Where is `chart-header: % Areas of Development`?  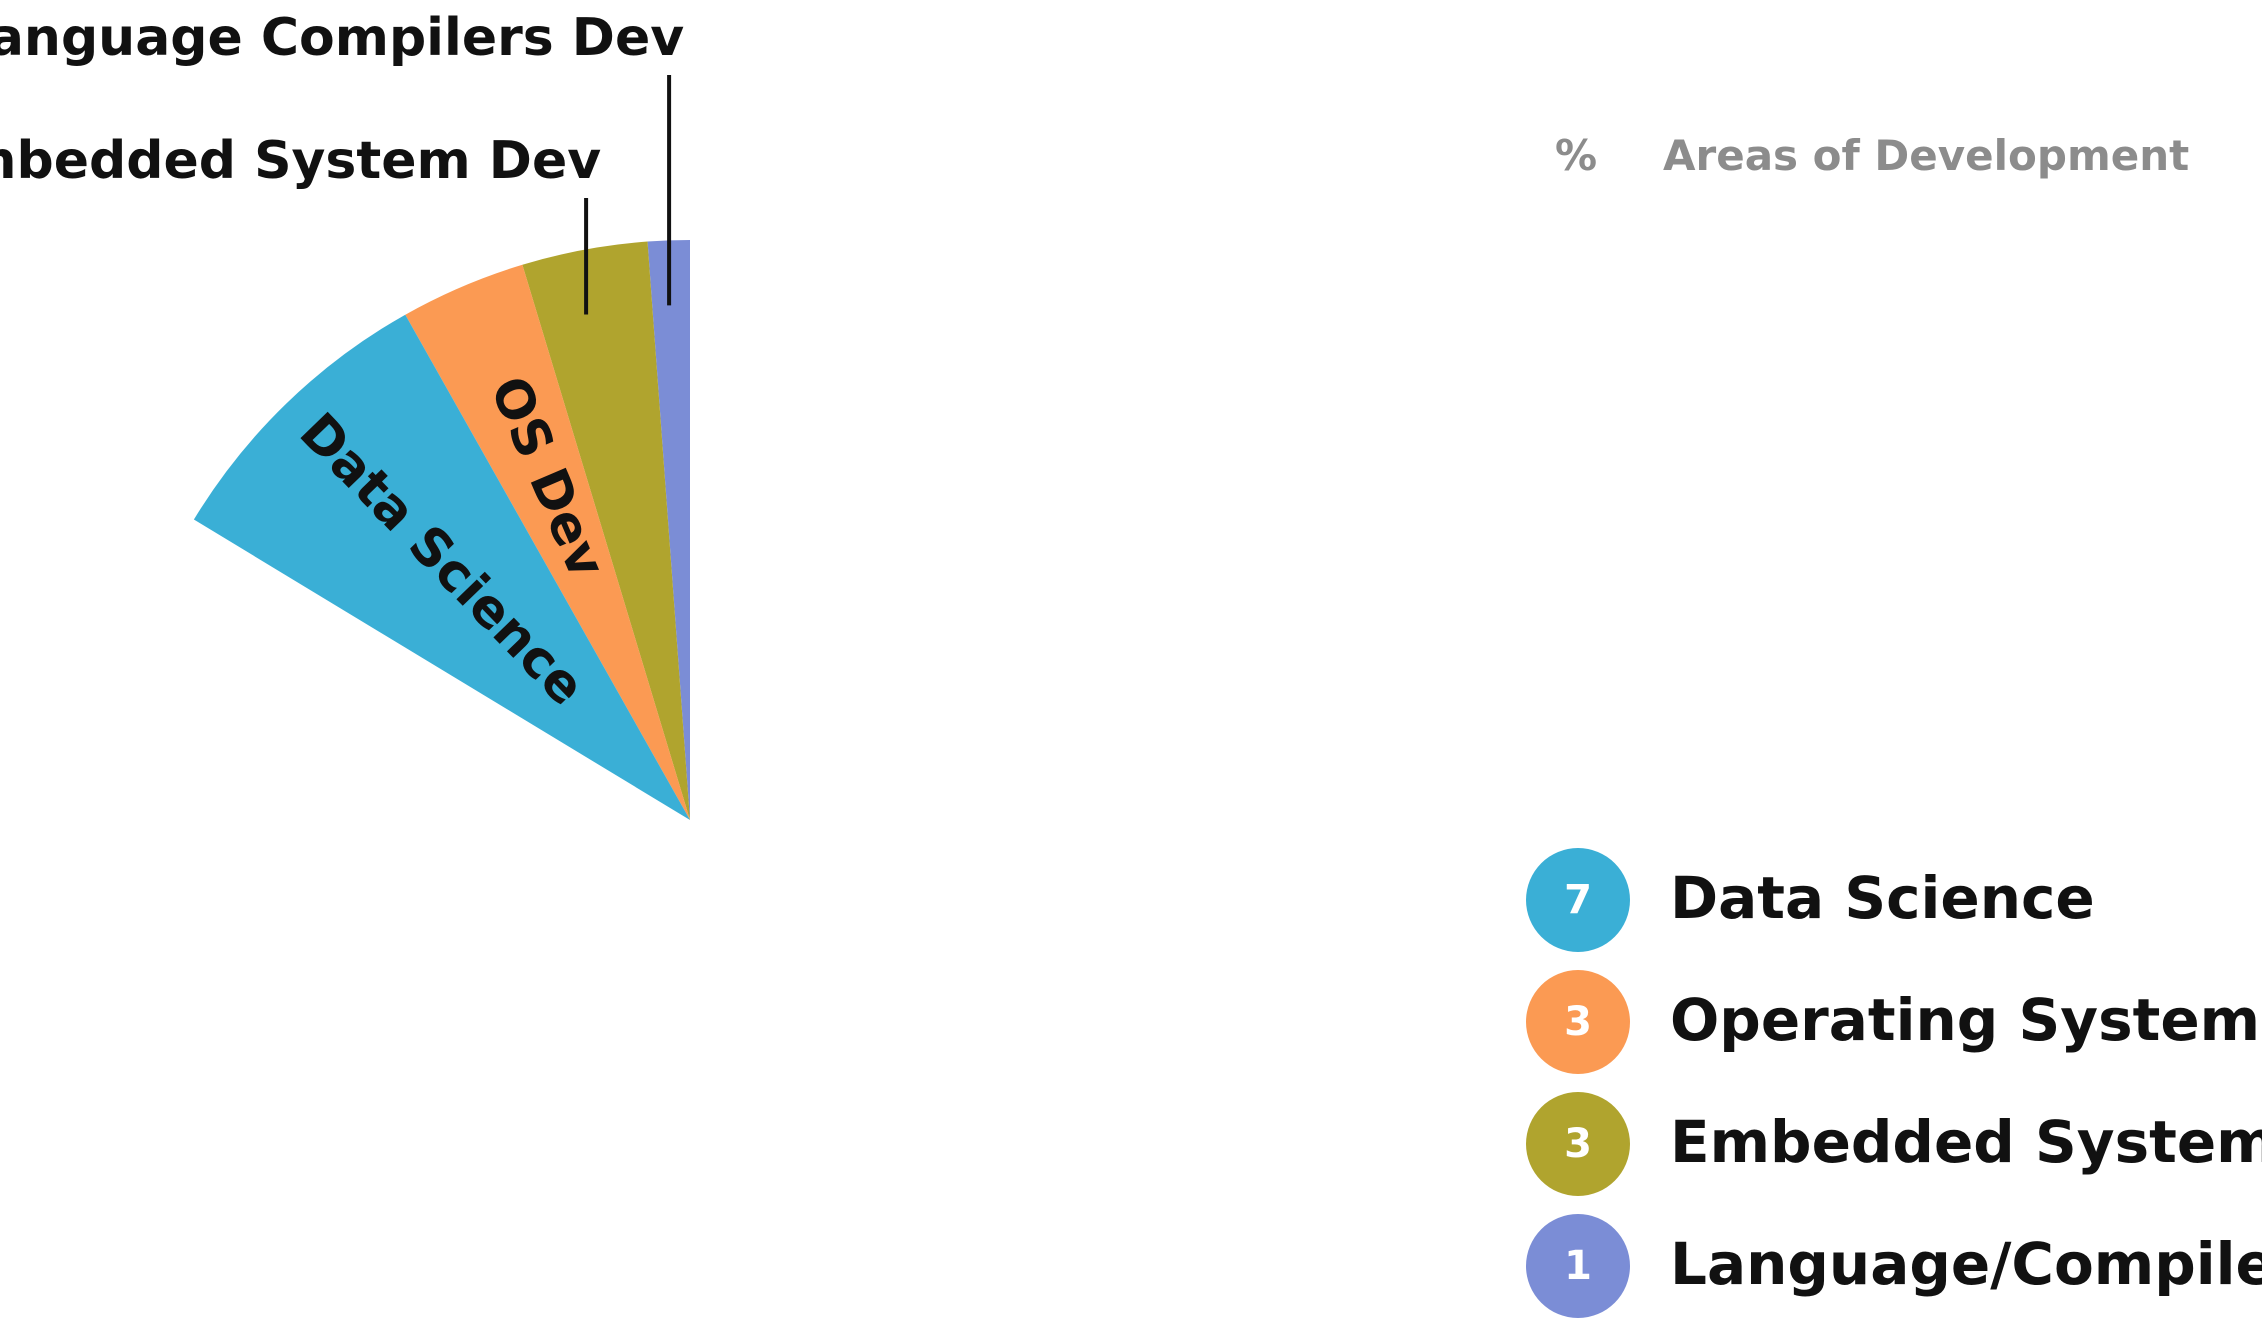
chart-header: % Areas of Development is located at coordinates (1872, 155).